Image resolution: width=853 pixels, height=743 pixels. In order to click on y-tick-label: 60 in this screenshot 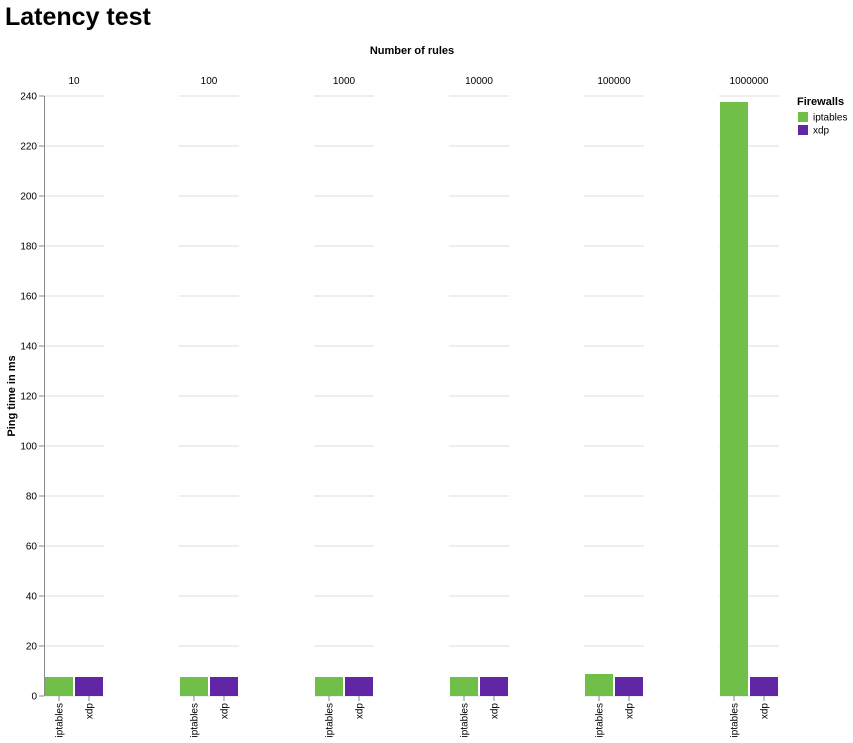, I will do `click(32, 547)`.